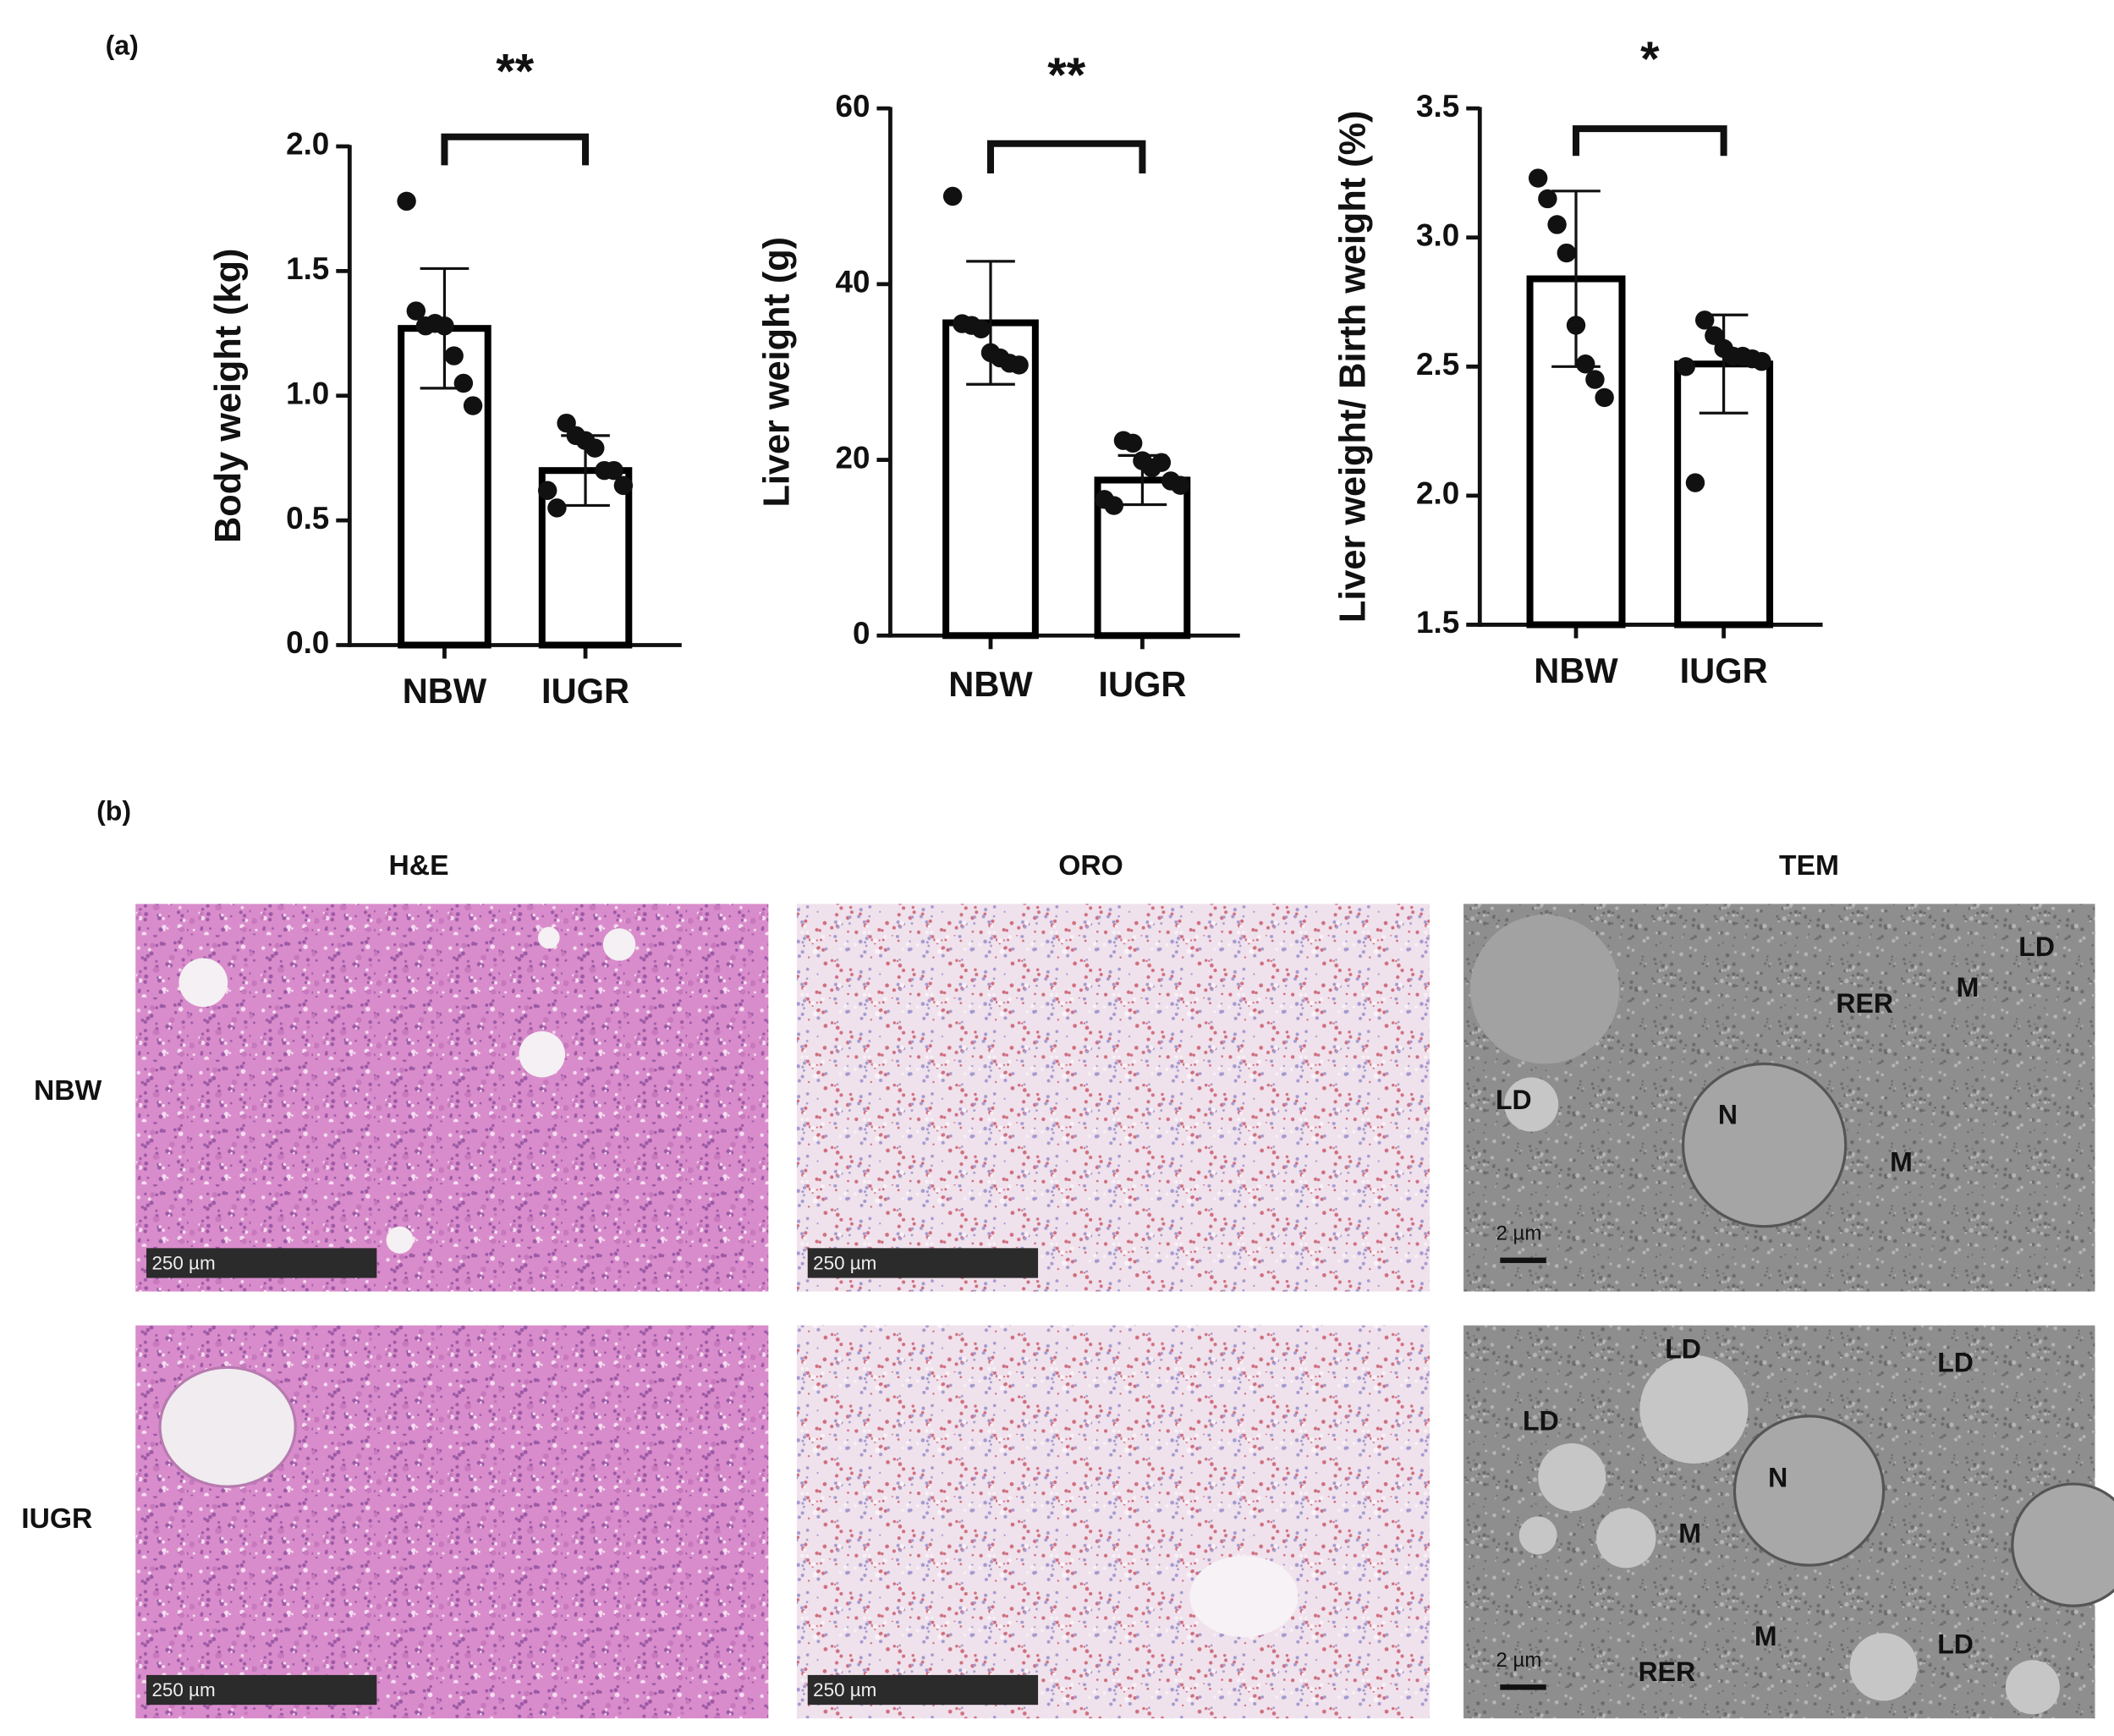 The image size is (2114, 1736). I want to click on y-tick-label: 3.0, so click(1437, 234).